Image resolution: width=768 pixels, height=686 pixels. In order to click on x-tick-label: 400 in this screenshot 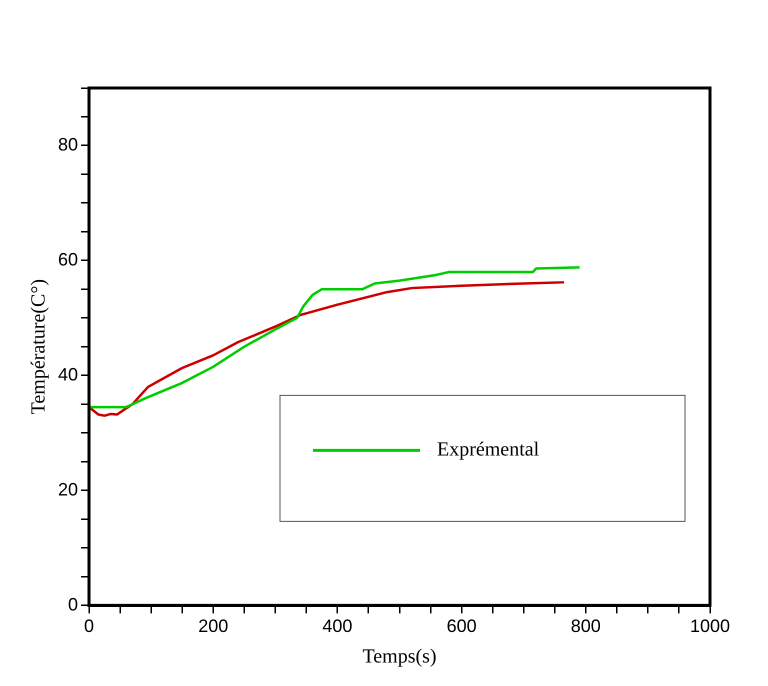, I will do `click(337, 626)`.